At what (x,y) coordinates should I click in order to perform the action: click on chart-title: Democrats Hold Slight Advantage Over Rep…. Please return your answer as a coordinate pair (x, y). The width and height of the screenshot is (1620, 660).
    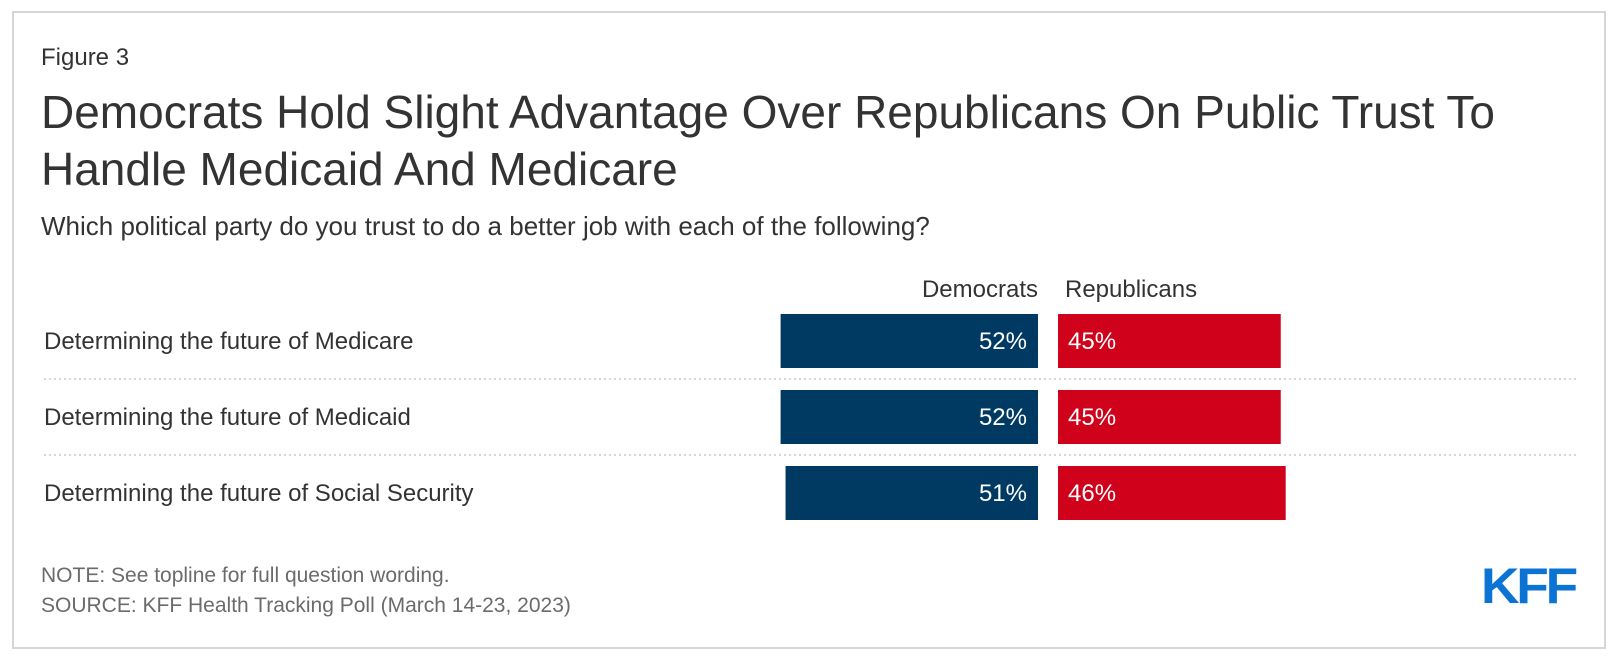
    Looking at the image, I should click on (768, 140).